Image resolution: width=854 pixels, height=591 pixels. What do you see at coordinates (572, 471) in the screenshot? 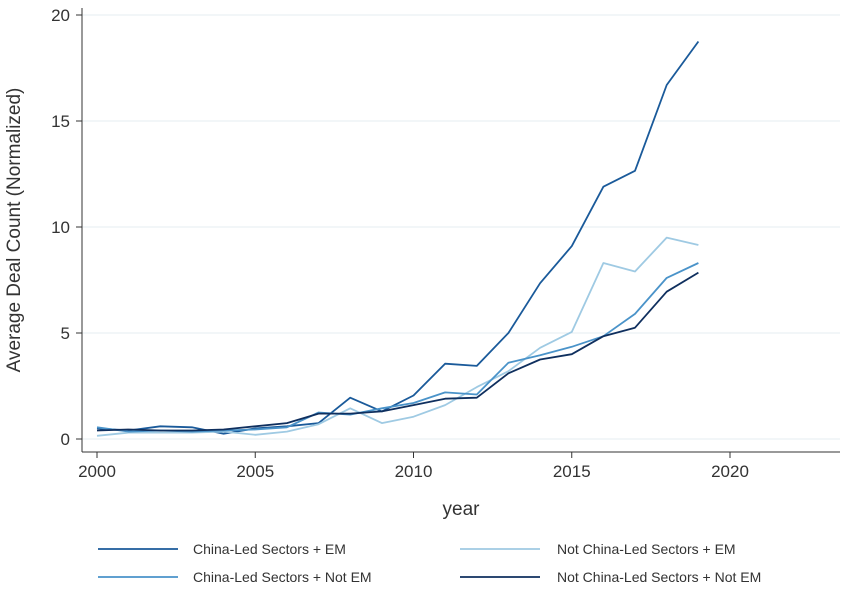
I see `x-tick-label-2015: 2015` at bounding box center [572, 471].